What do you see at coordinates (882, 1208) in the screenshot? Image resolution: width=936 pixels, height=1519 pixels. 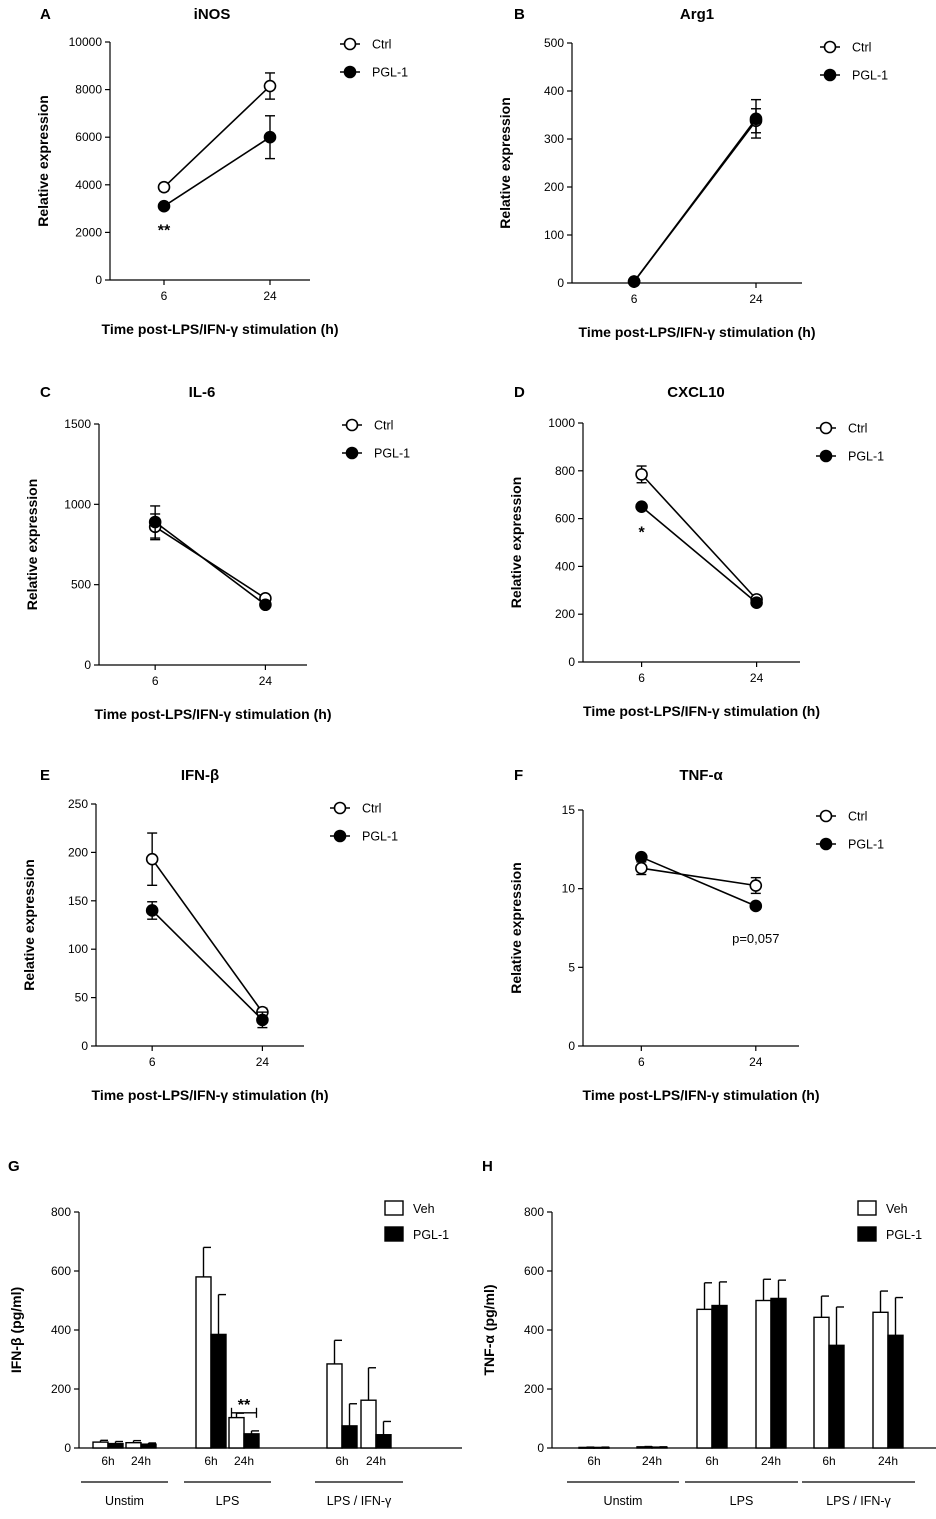 I see `legend-item-veh: Veh` at bounding box center [882, 1208].